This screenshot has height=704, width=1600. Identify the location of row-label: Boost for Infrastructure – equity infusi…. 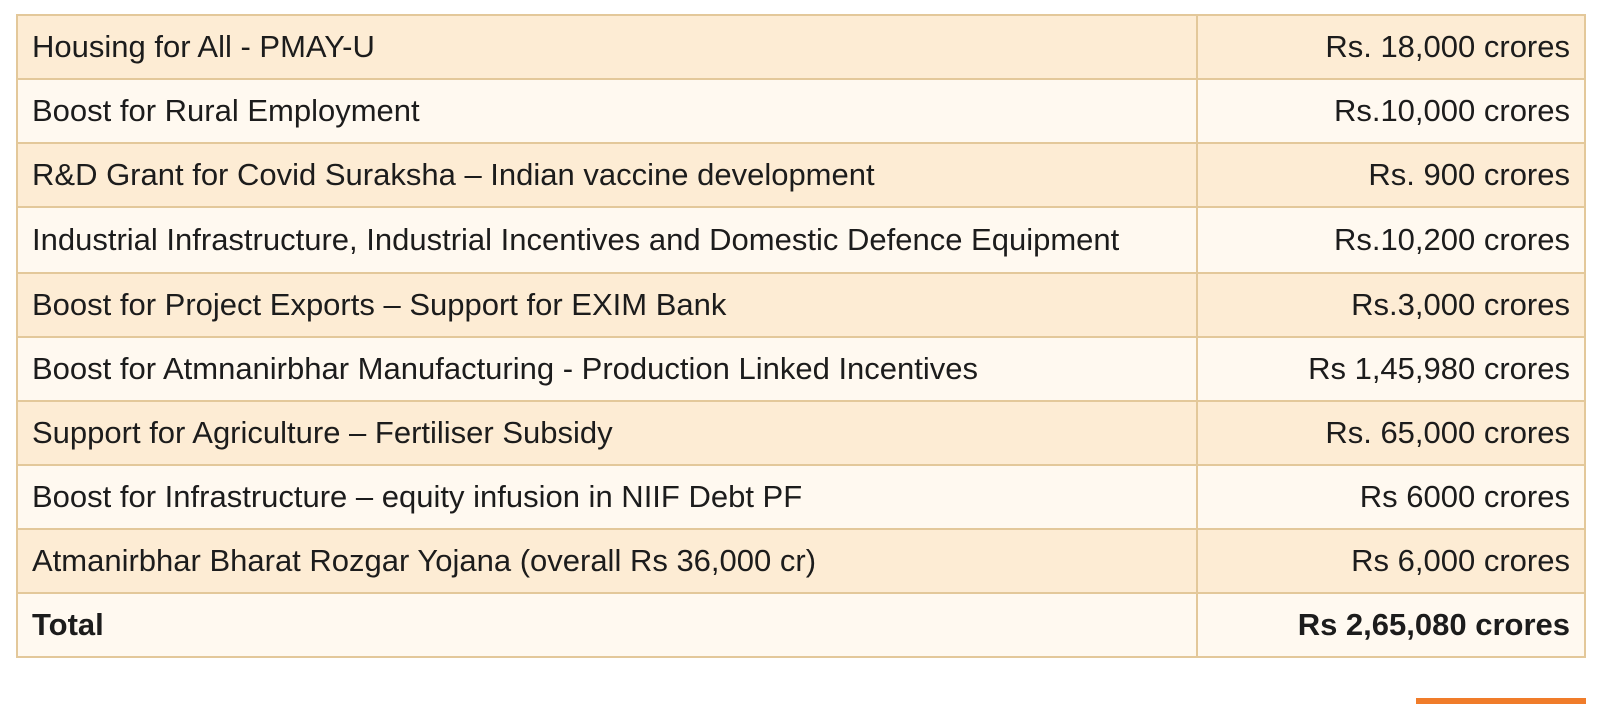
(607, 497).